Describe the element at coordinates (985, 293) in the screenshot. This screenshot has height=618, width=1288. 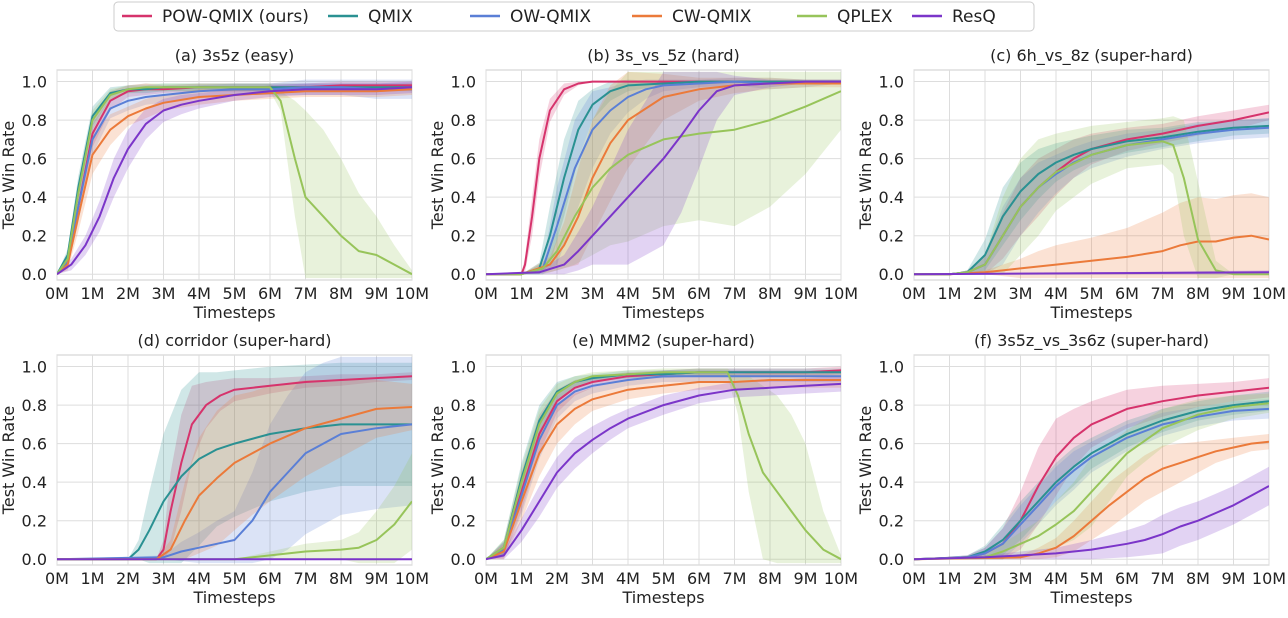
I see `x-tick-label: 2M` at that location.